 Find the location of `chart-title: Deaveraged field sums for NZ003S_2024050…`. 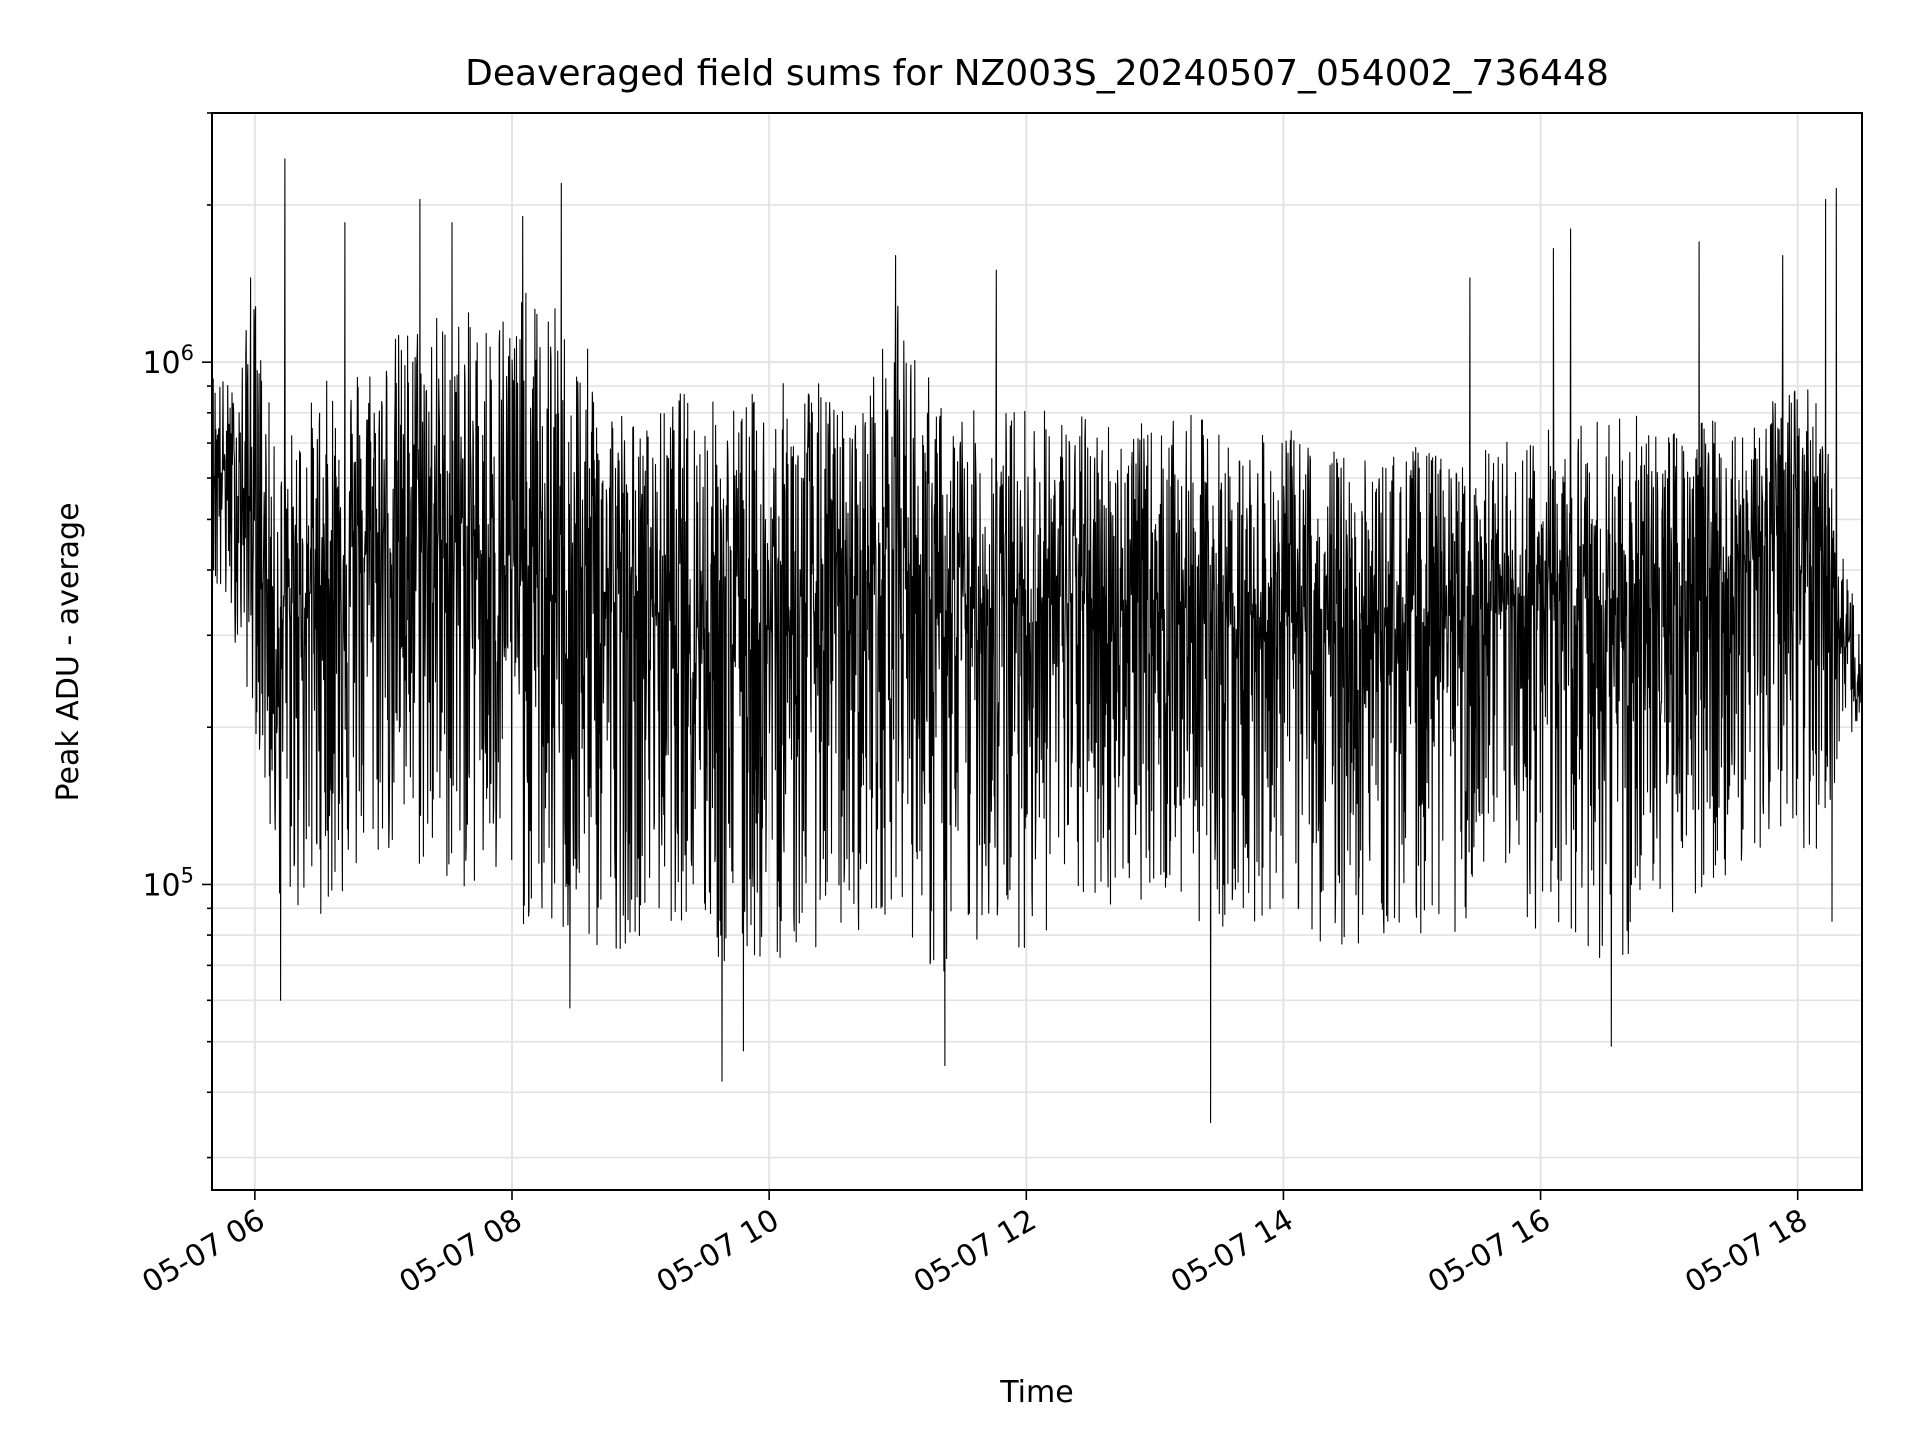

chart-title: Deaveraged field sums for NZ003S_2024050… is located at coordinates (1037, 73).